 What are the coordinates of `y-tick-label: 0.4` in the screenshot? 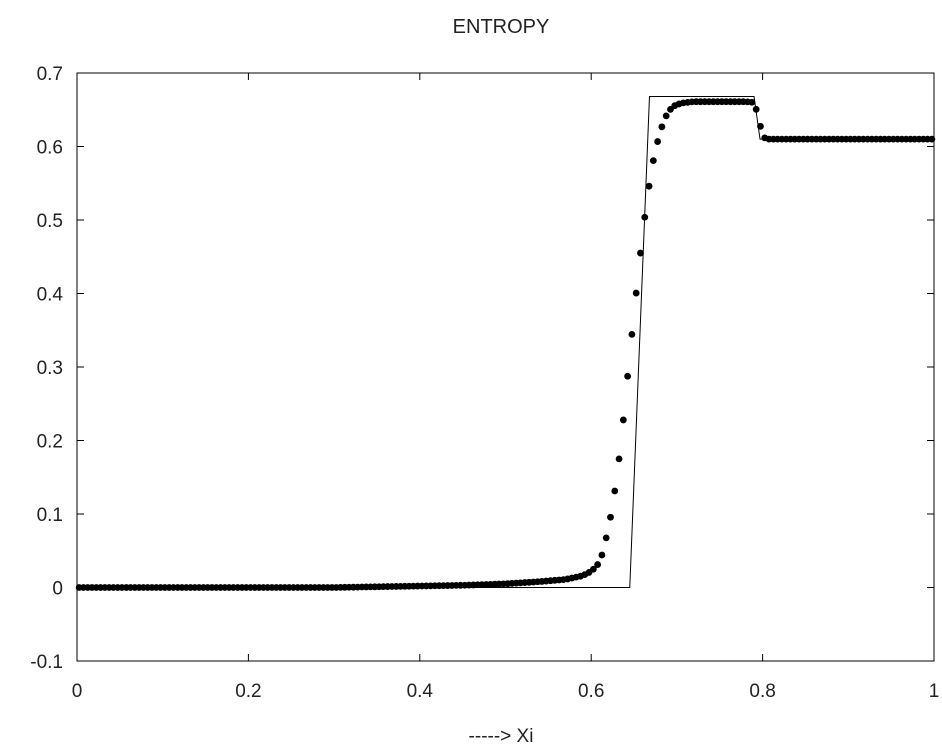 It's located at (50, 295).